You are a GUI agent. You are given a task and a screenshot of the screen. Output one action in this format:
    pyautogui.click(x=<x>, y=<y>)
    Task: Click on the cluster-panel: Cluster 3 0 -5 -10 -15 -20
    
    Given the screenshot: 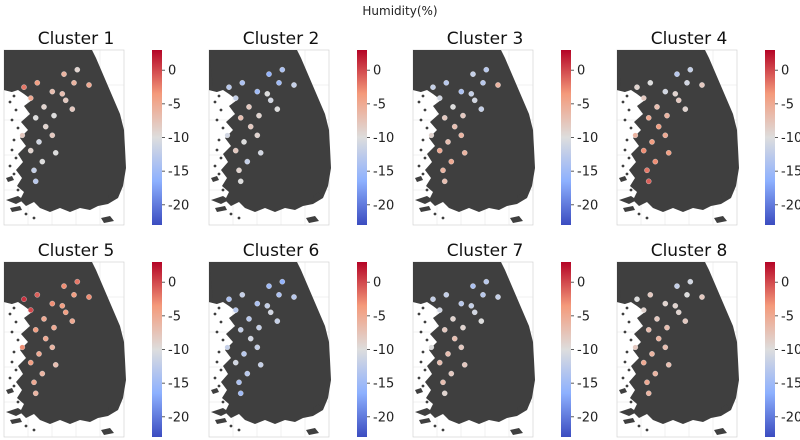 What is the action you would take?
    pyautogui.click(x=505, y=127)
    